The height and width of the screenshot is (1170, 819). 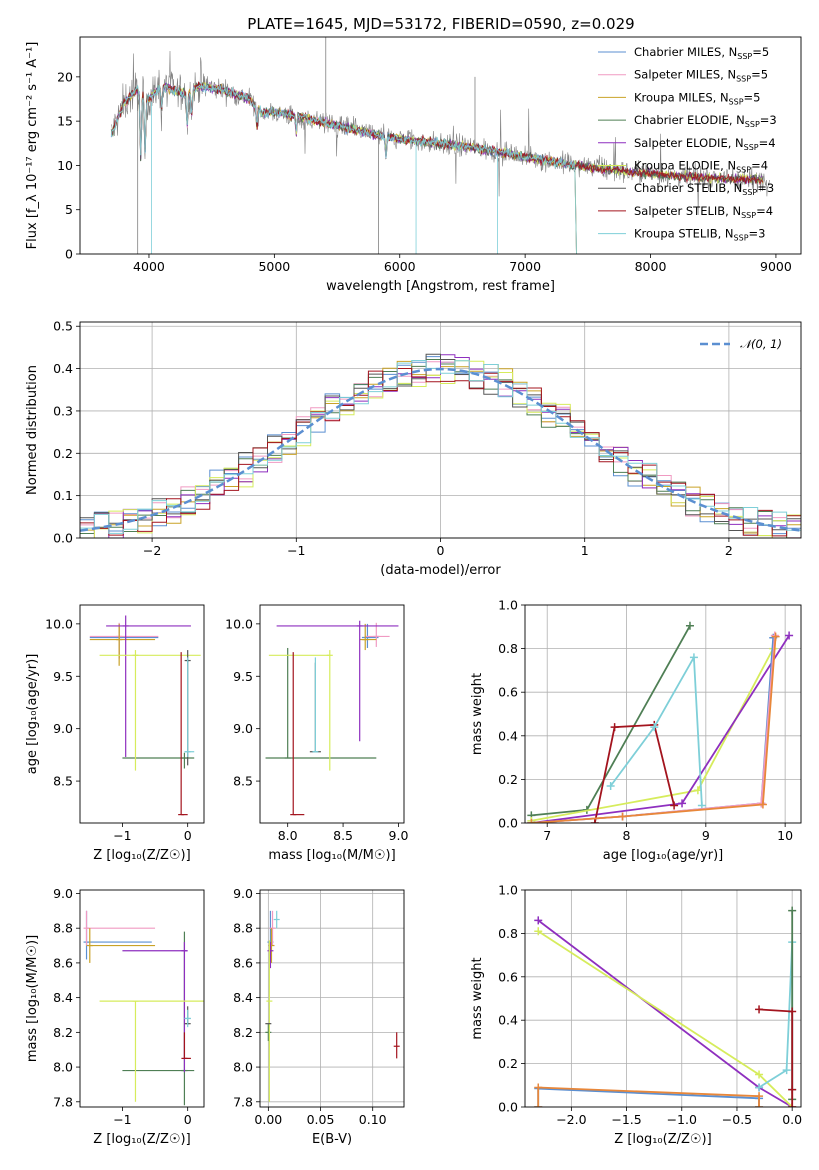 I want to click on age-vs-Z-ylabel: age [log₁₀(age/yr)], so click(x=32, y=714).